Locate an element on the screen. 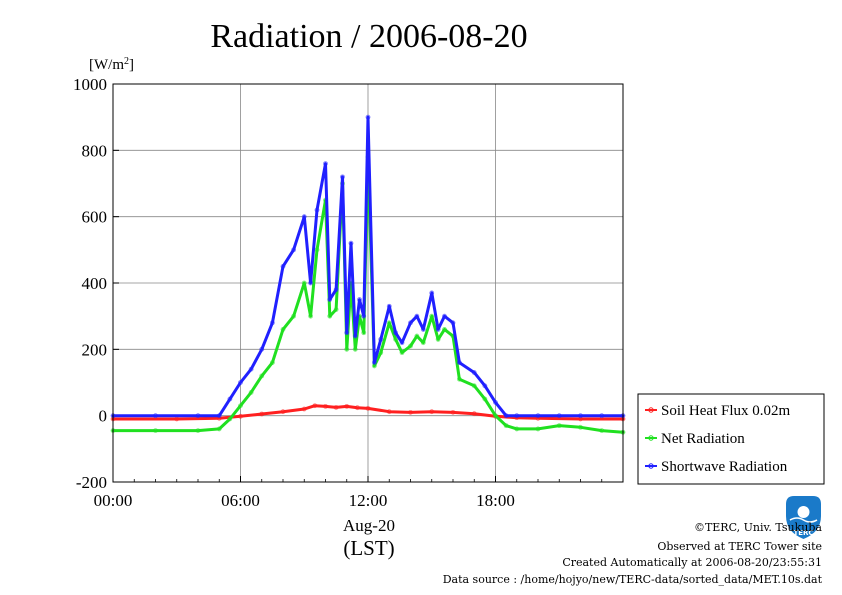  terc-logo: TERC is located at coordinates (803, 517).